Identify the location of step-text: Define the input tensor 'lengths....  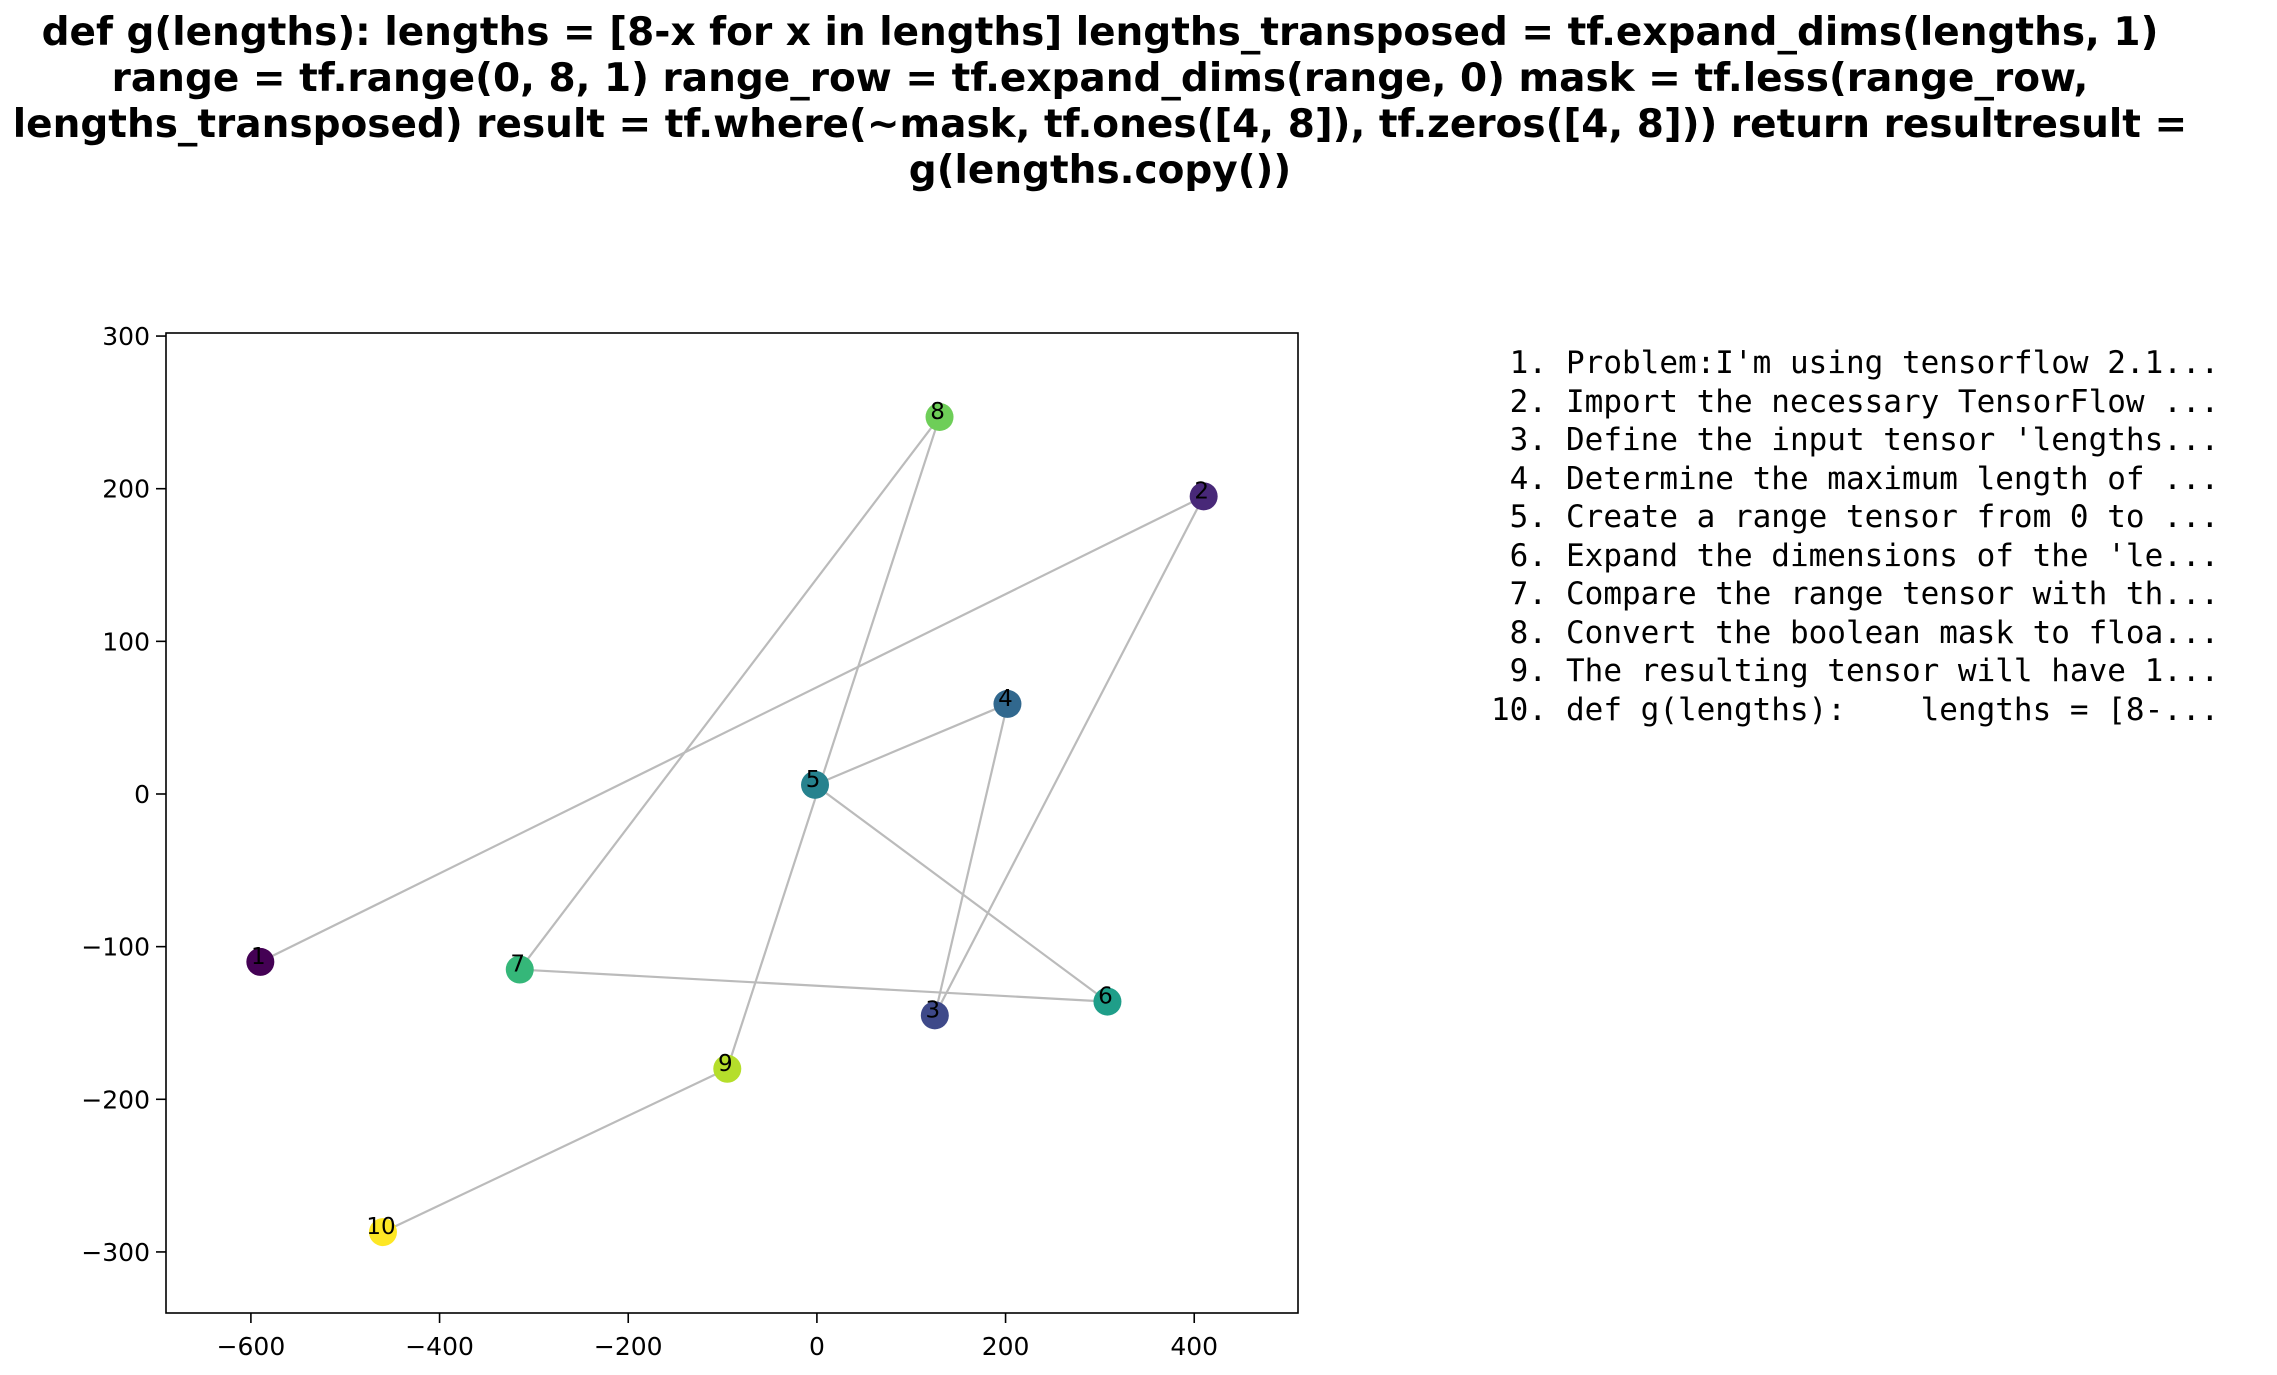
(1893, 440).